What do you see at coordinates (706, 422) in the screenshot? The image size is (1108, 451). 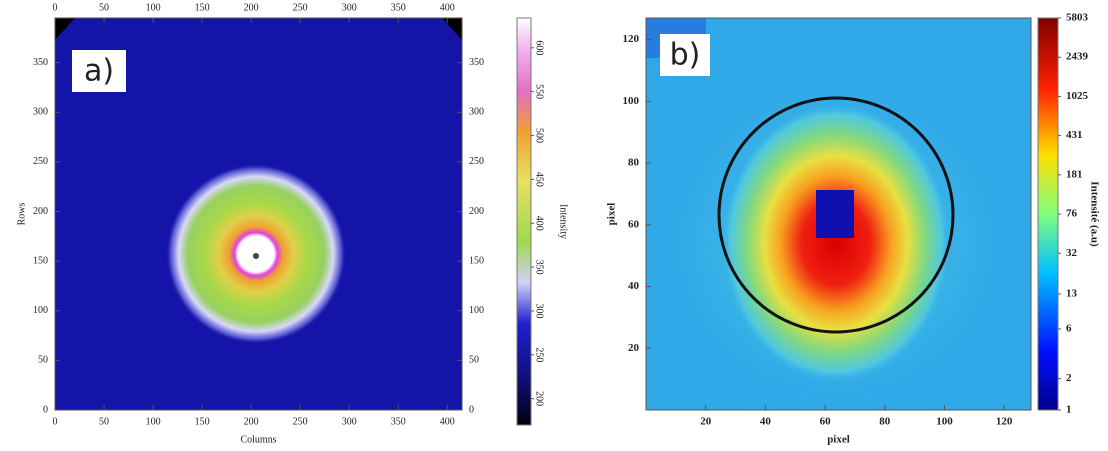 I see `x-tick-label: 20` at bounding box center [706, 422].